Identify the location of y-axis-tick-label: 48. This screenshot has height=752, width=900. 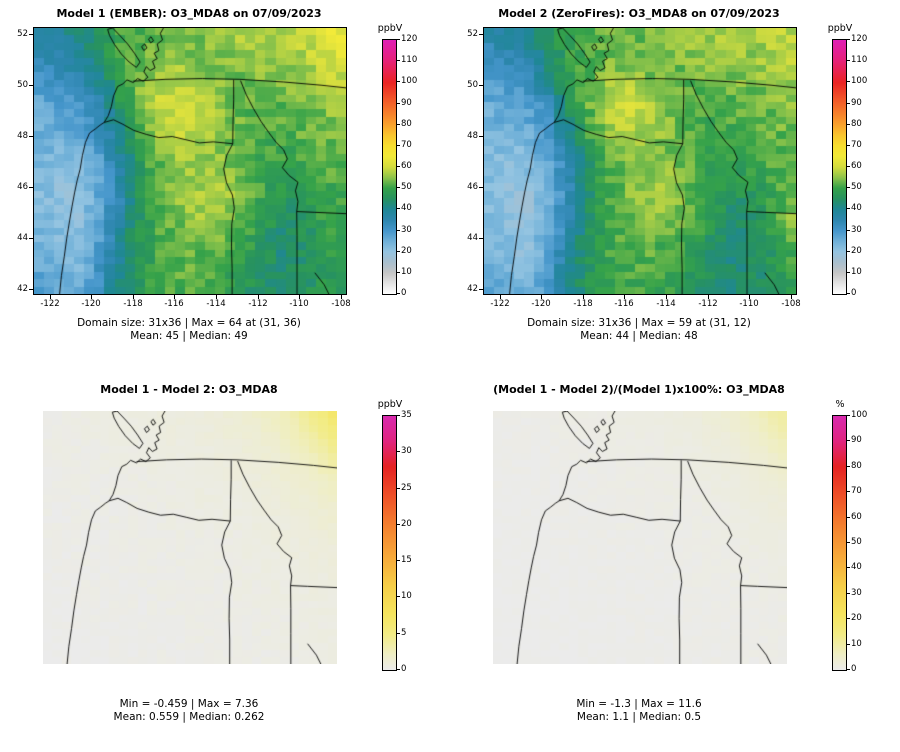
(472, 136).